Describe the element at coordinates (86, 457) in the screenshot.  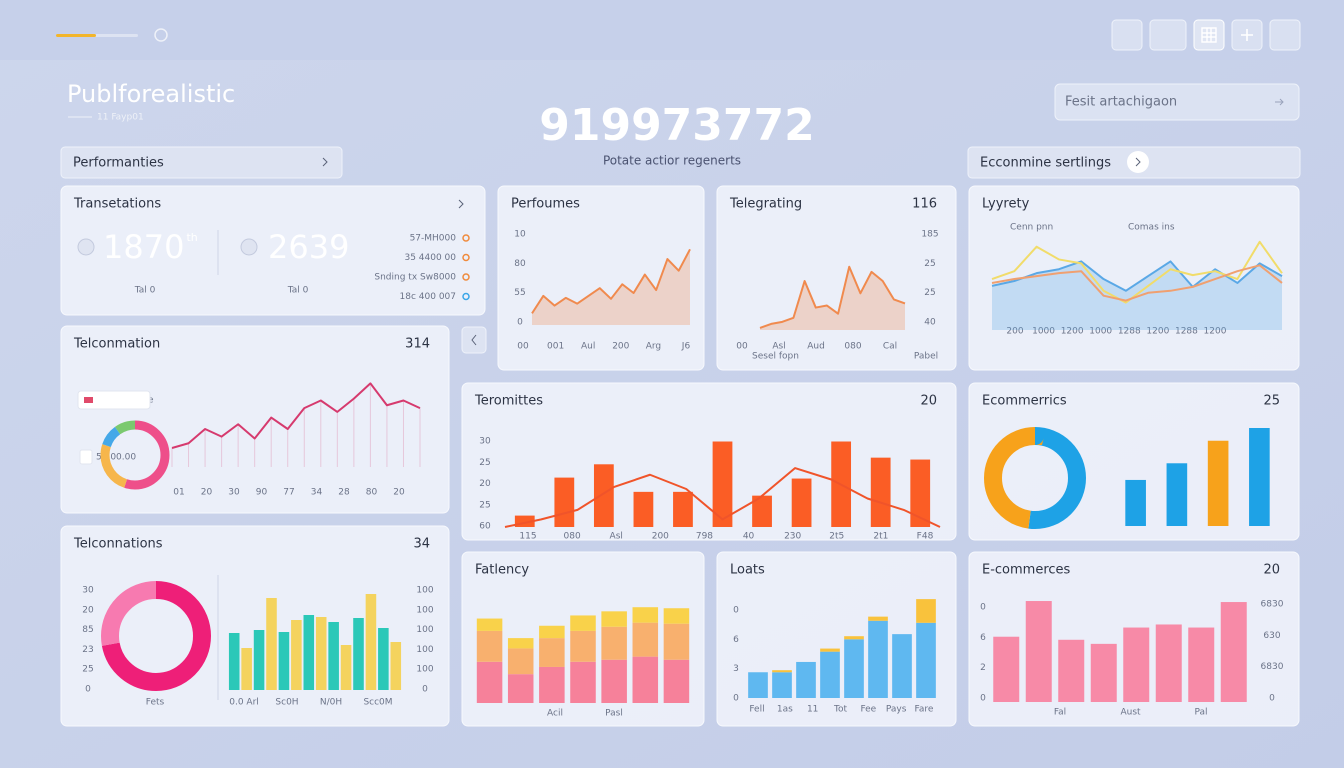
I see `legend-box` at that location.